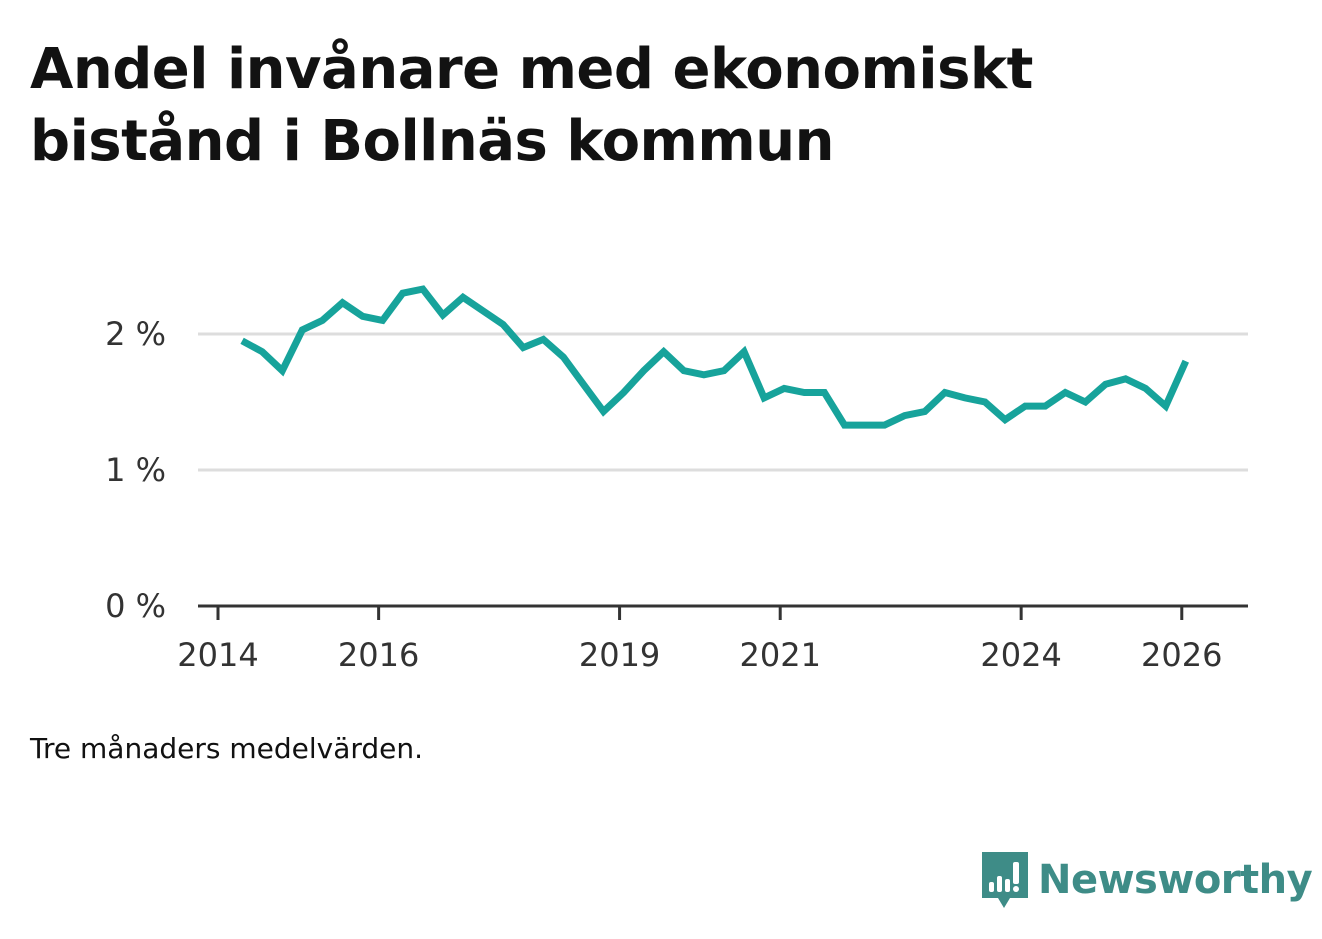 This screenshot has height=939, width=1322. I want to click on x-tick-label: 2024, so click(1020, 655).